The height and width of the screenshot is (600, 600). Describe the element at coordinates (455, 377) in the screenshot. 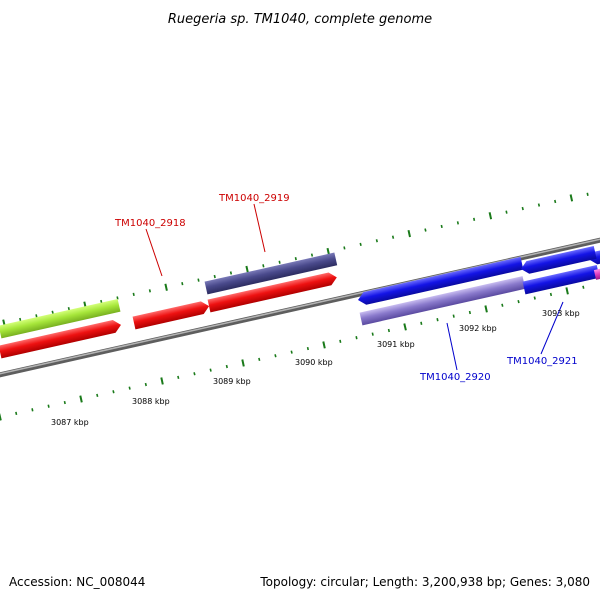

I see `gene-label-tm1040-2920: TM1040_2920` at that location.